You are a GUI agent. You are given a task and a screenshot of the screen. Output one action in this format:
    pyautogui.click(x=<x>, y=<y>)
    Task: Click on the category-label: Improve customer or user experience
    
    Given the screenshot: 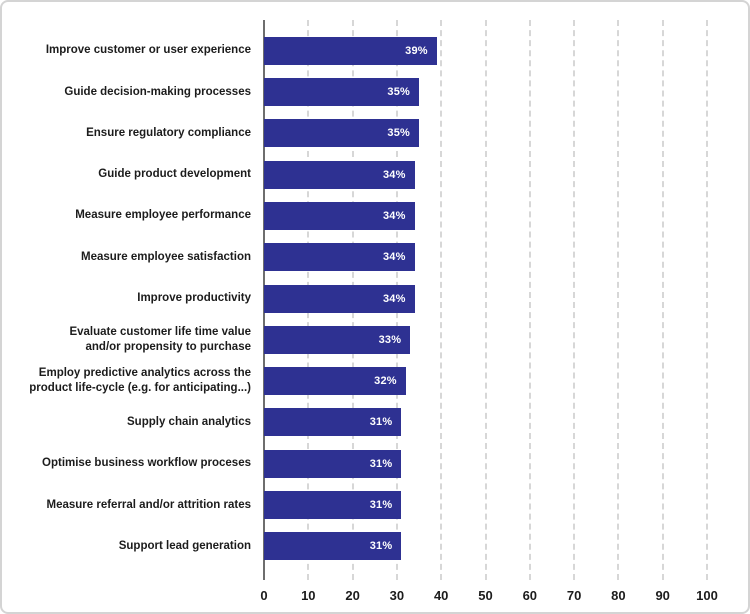 What is the action you would take?
    pyautogui.click(x=148, y=50)
    